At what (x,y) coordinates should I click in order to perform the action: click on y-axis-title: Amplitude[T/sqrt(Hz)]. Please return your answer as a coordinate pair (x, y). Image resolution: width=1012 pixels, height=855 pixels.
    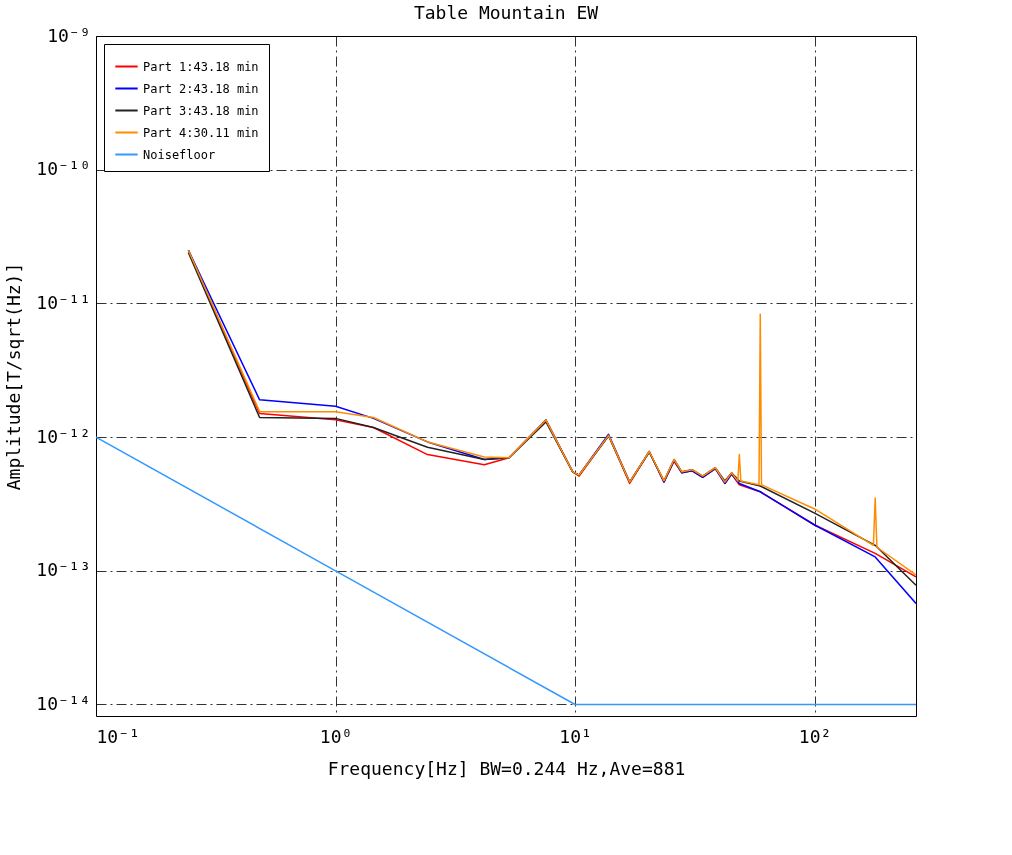
    Looking at the image, I should click on (14, 376).